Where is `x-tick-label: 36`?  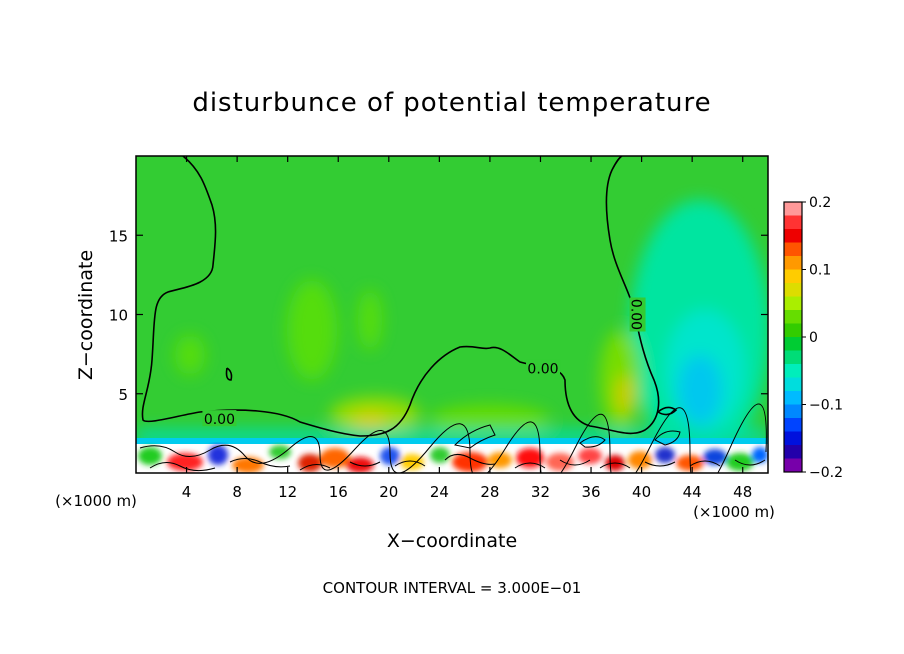 x-tick-label: 36 is located at coordinates (590, 492).